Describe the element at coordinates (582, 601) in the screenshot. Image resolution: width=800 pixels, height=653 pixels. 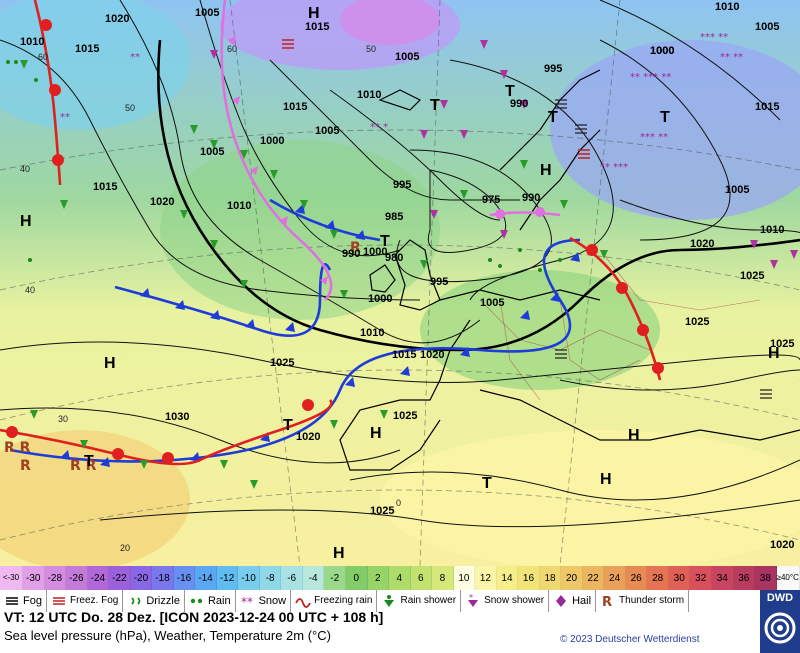
I see `legend-label: Hail` at that location.